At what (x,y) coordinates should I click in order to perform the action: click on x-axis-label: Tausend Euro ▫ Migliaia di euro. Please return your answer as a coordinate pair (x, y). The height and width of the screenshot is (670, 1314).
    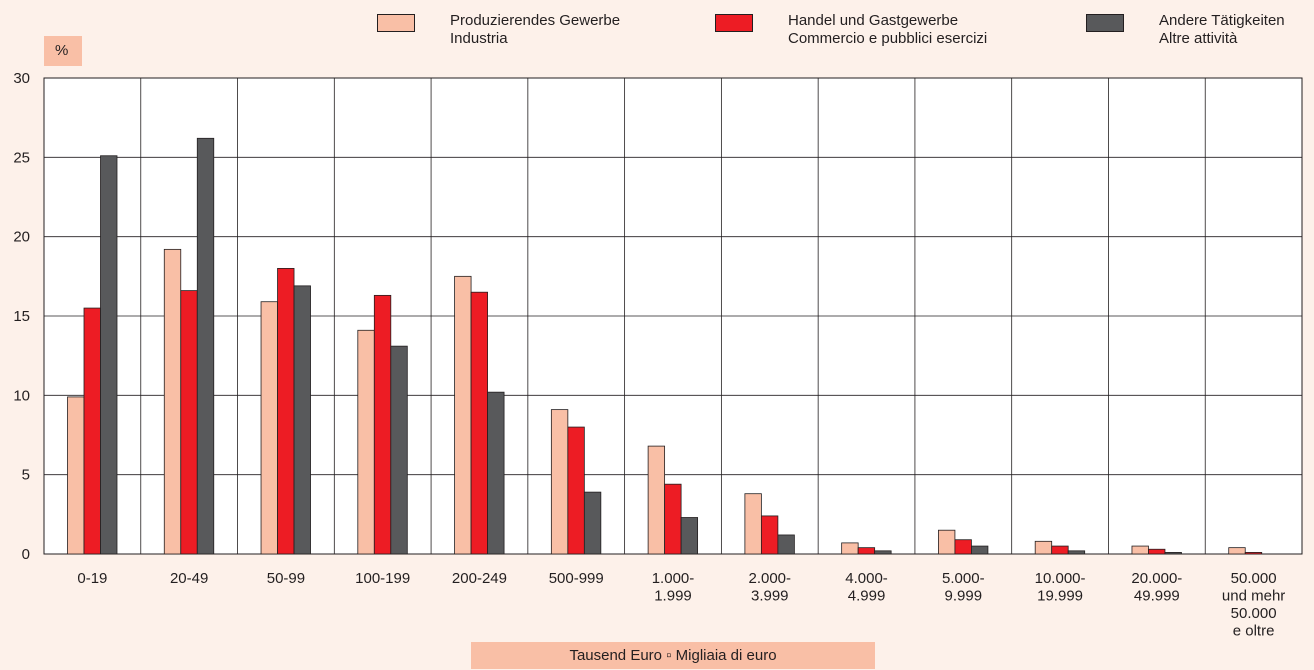
    Looking at the image, I should click on (673, 655).